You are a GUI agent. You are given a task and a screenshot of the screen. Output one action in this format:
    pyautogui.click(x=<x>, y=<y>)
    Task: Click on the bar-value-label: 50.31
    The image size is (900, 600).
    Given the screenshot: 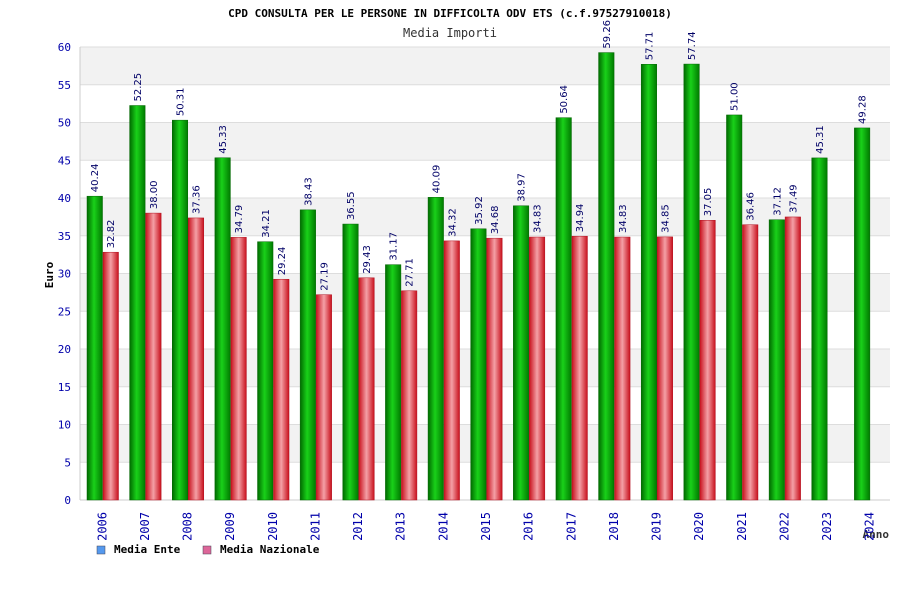 What is the action you would take?
    pyautogui.click(x=181, y=102)
    